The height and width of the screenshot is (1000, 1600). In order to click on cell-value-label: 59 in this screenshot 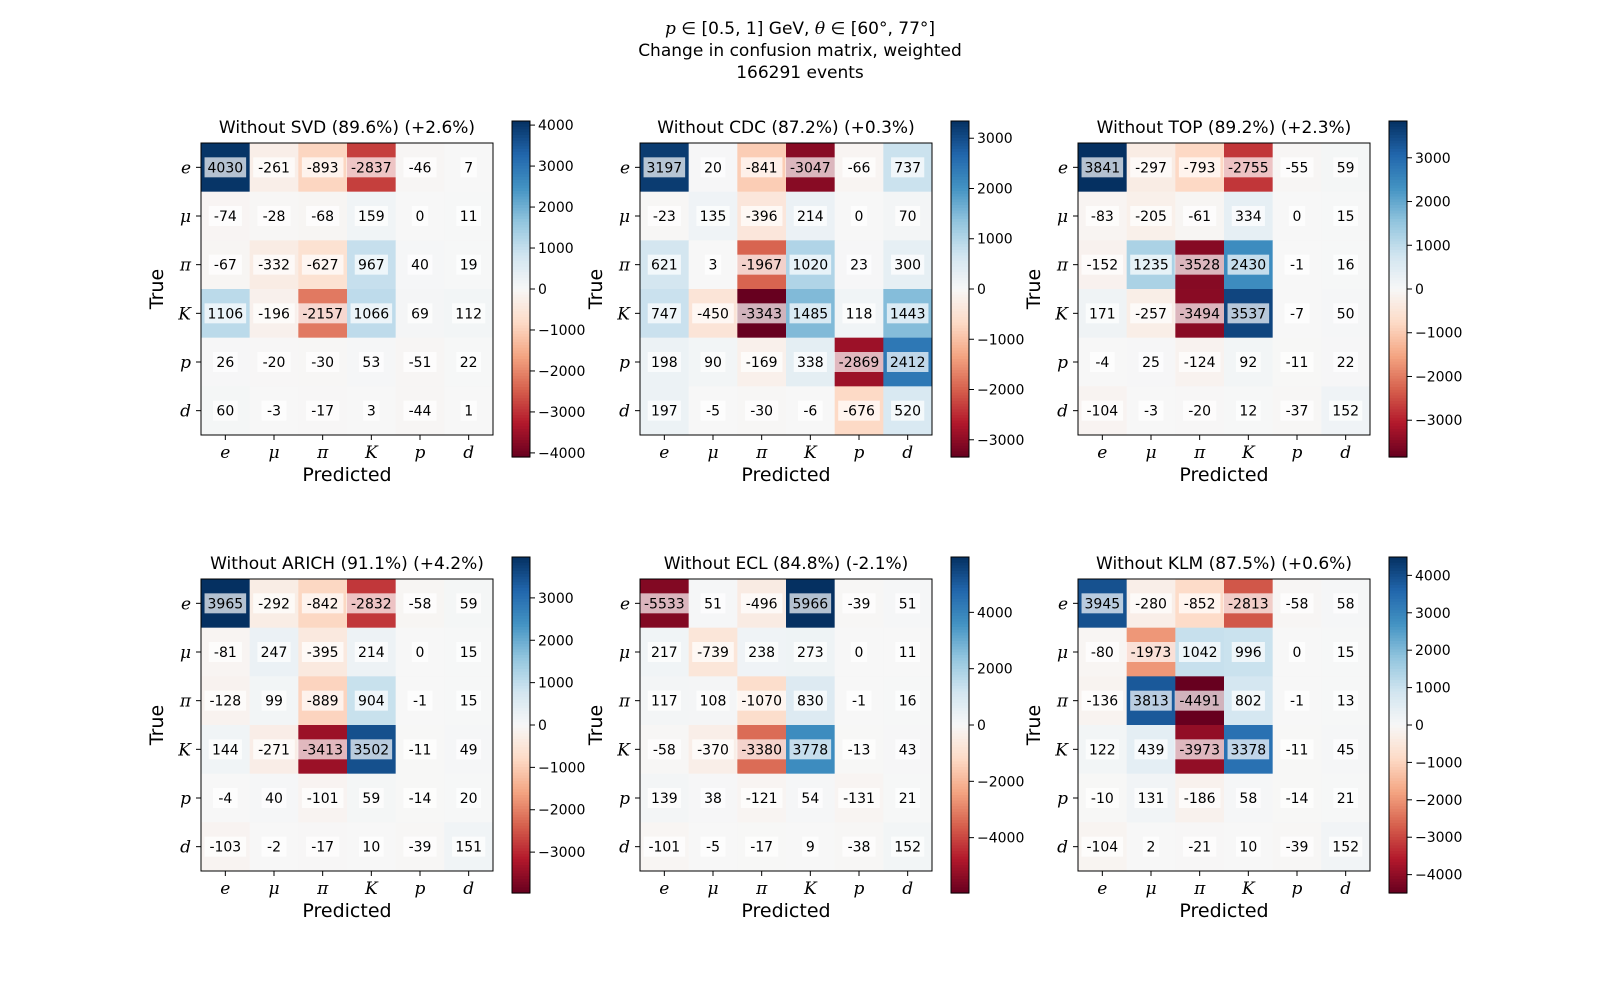, I will do `click(1346, 168)`.